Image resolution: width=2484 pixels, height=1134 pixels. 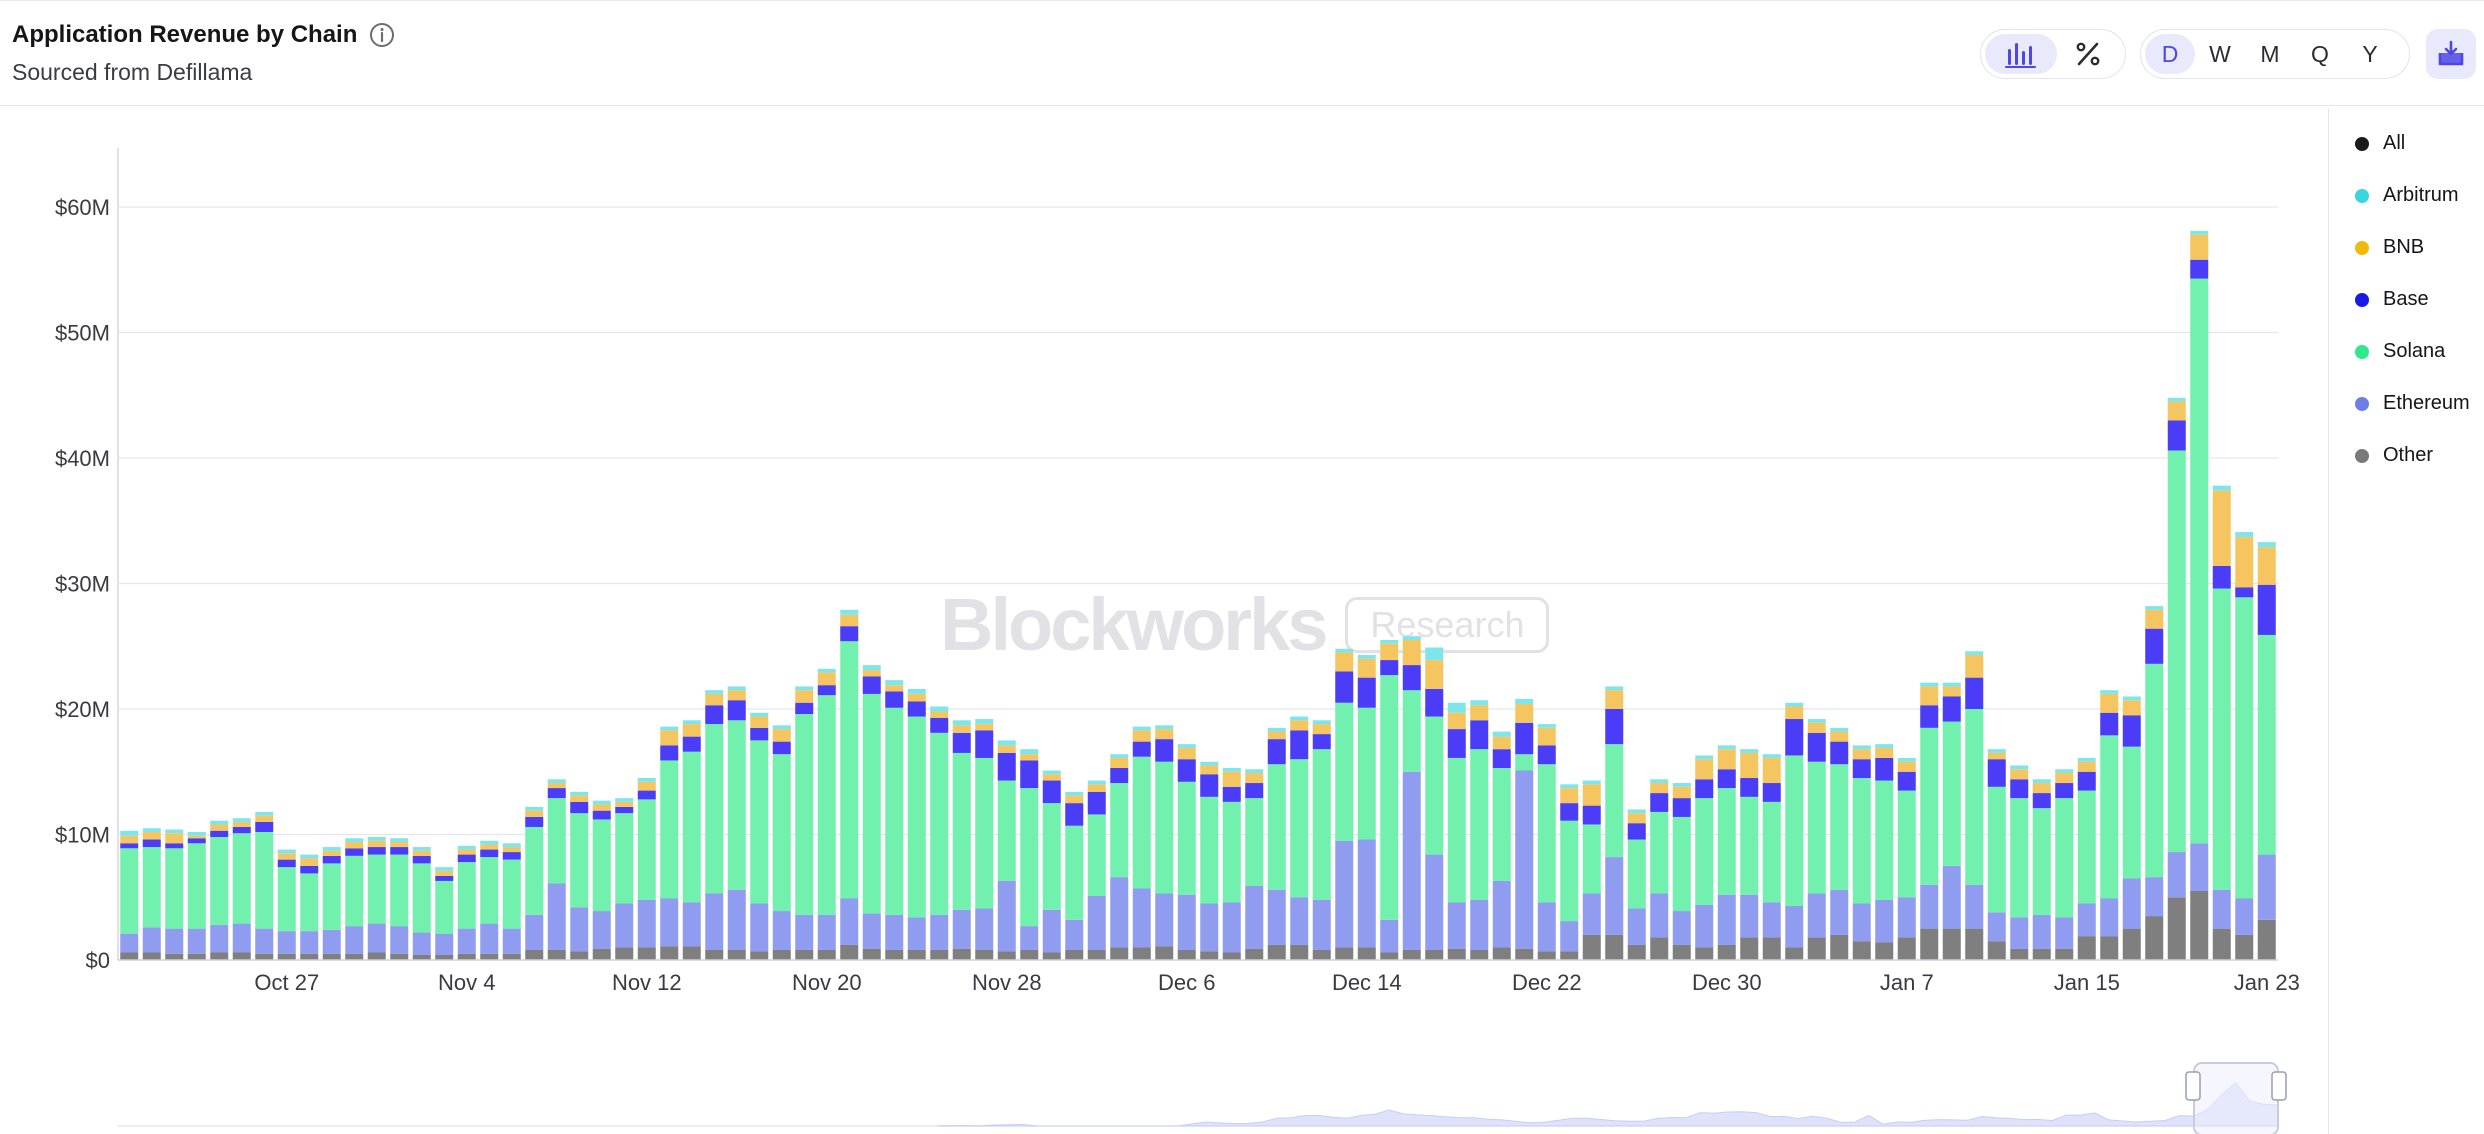 I want to click on legend-item-base: Base, so click(x=2392, y=299).